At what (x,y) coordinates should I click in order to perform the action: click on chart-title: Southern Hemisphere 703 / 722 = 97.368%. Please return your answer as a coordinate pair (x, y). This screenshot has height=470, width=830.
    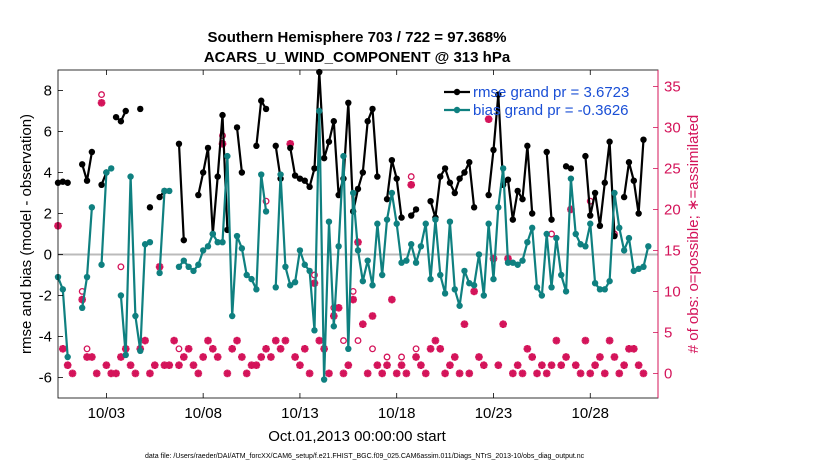
    Looking at the image, I should click on (357, 37).